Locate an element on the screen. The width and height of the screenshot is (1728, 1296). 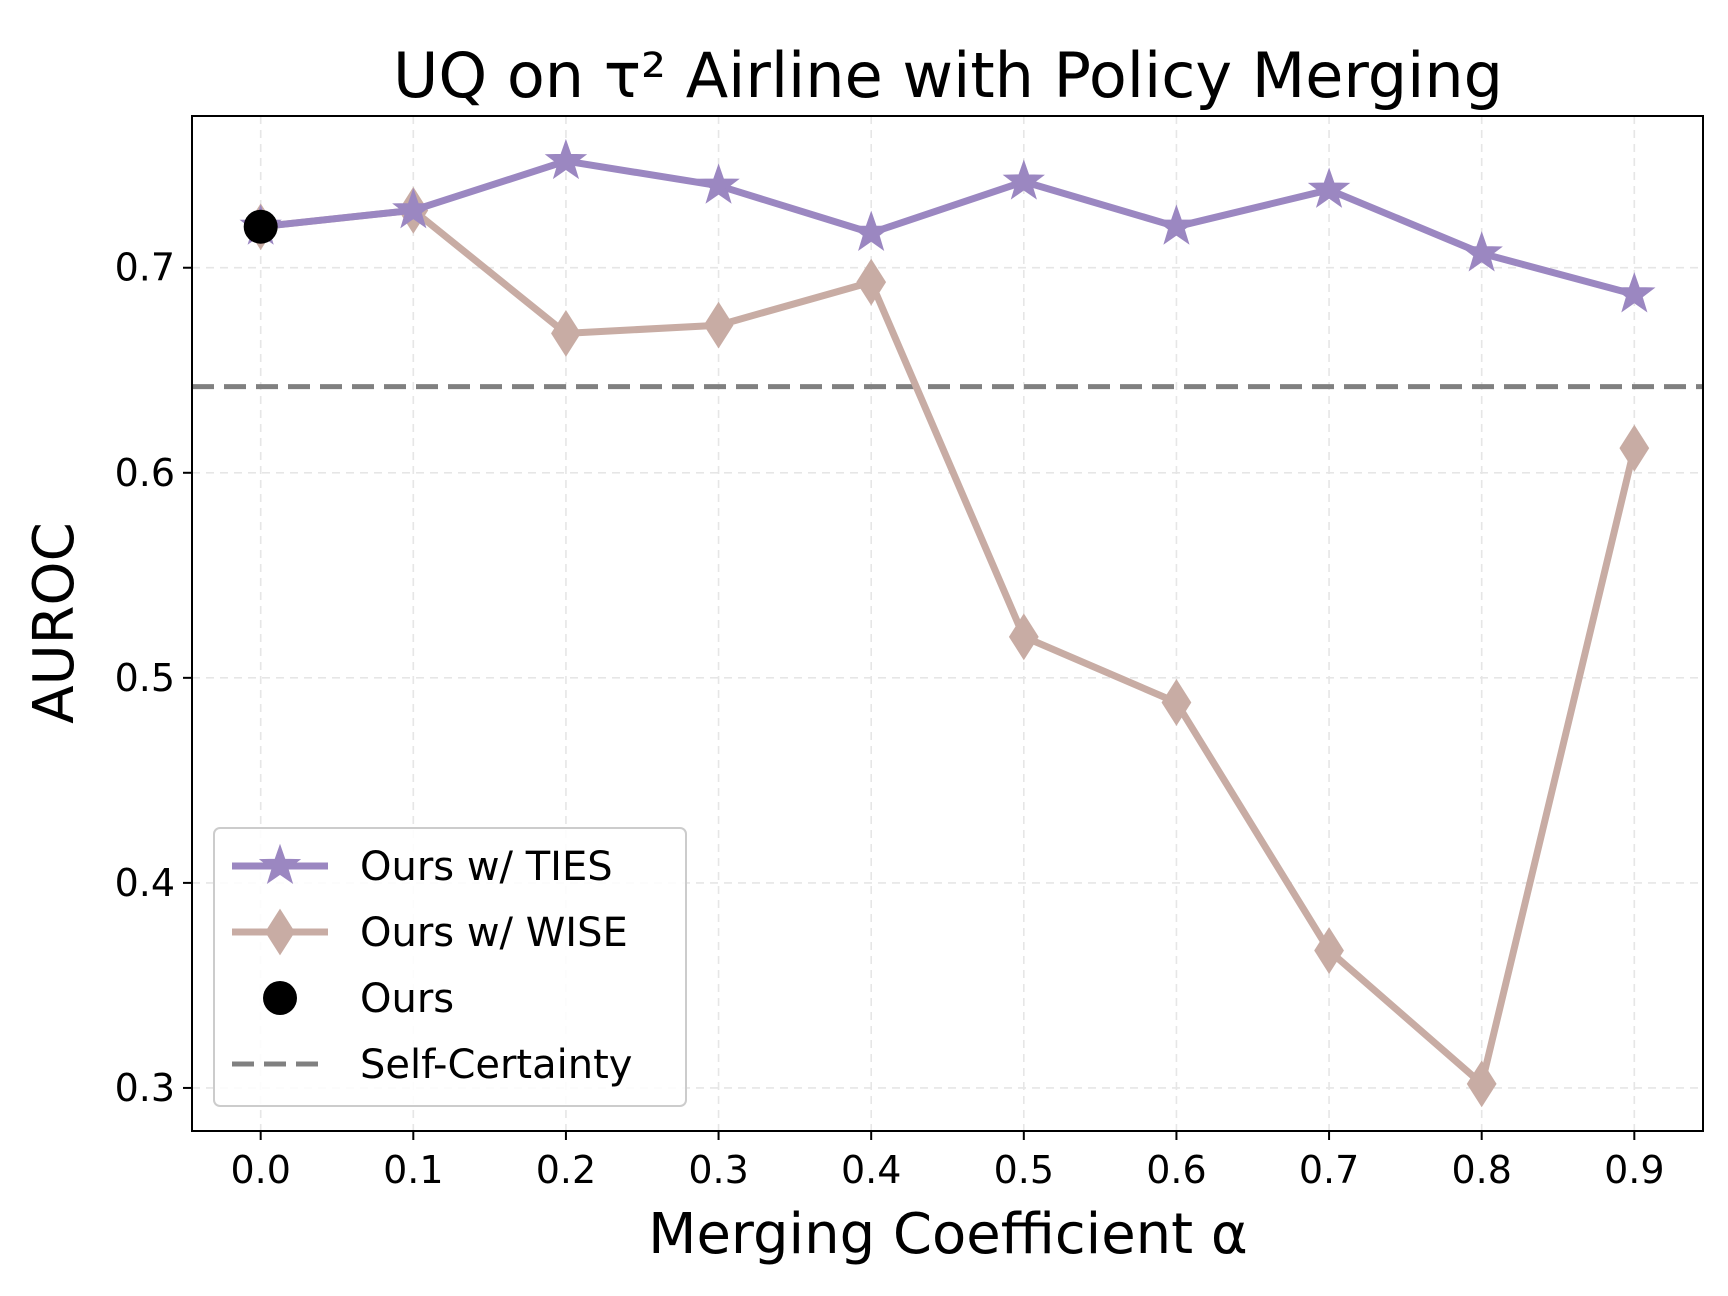
points-group is located at coordinates (260, 226).